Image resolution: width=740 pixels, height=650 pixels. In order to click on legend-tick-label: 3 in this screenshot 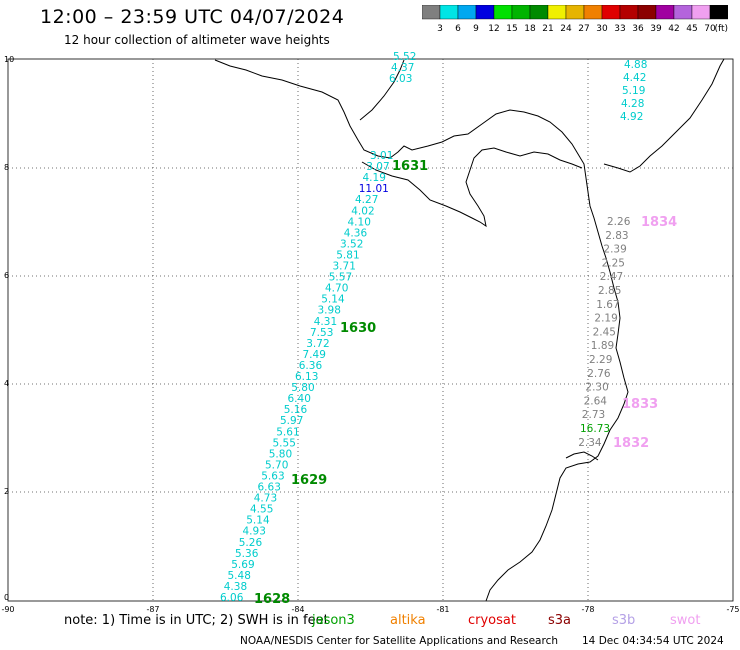, I will do `click(440, 29)`.